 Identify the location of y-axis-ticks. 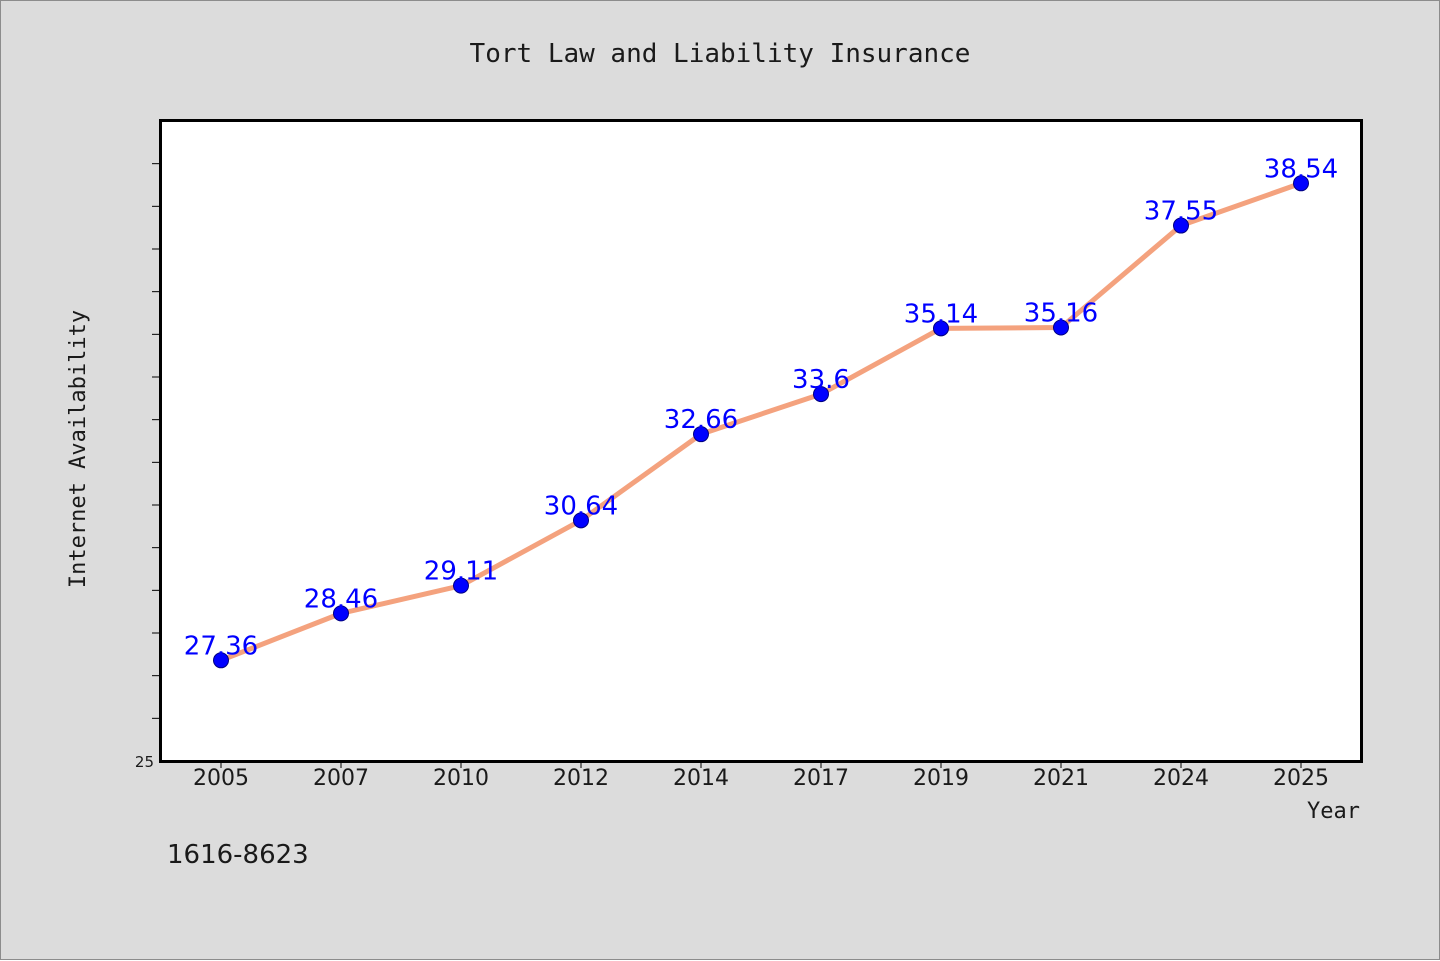
(156, 441).